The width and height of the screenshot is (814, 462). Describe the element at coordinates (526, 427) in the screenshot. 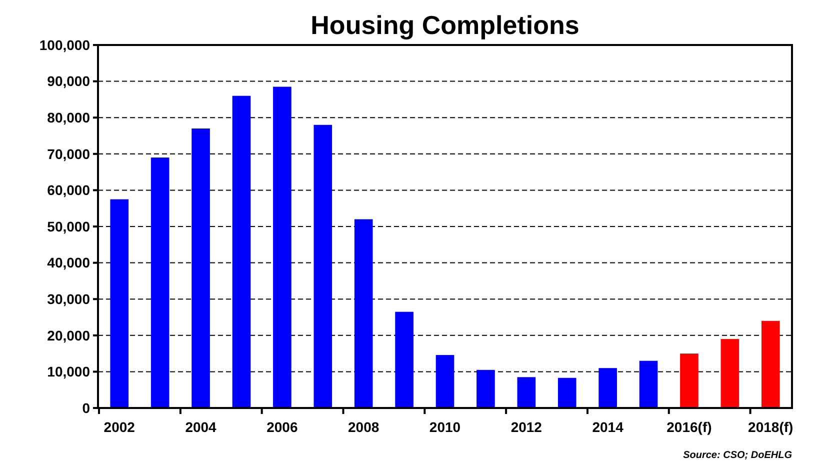

I see `x-tick-label: 2012` at that location.